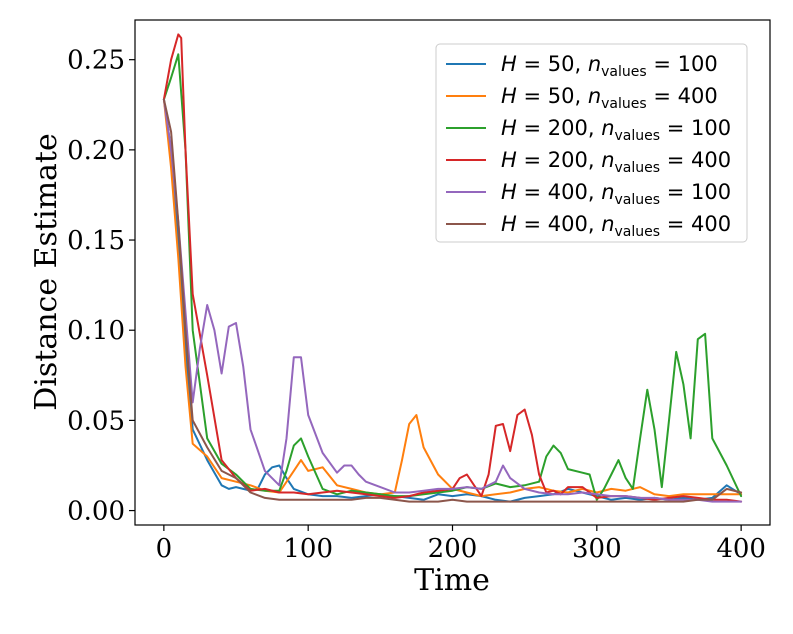 The width and height of the screenshot is (793, 634). Describe the element at coordinates (308, 549) in the screenshot. I see `x-tick-label-1: 100` at that location.